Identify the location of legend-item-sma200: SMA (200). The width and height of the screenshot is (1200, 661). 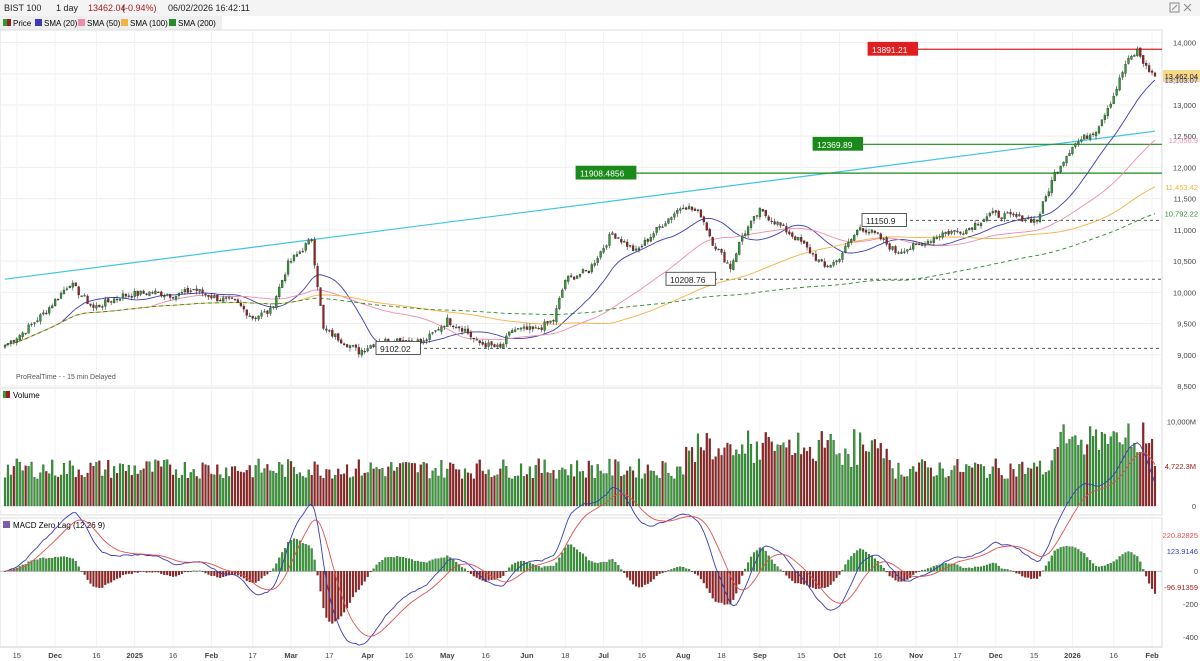
(192, 23).